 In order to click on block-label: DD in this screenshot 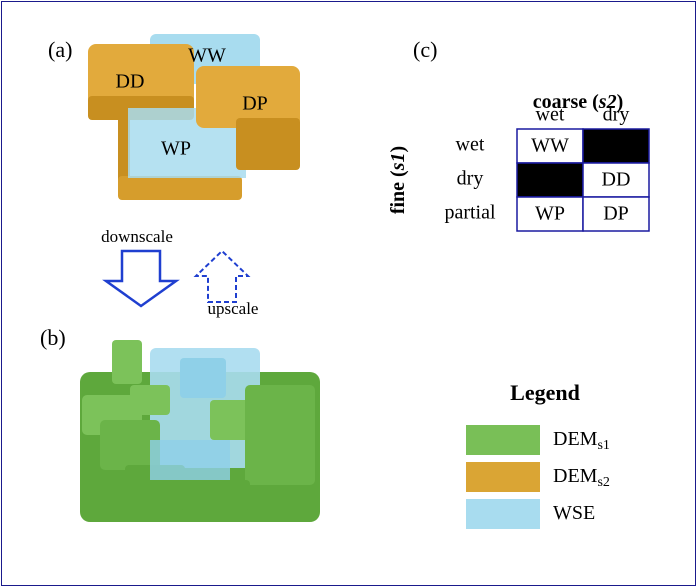, I will do `click(130, 82)`.